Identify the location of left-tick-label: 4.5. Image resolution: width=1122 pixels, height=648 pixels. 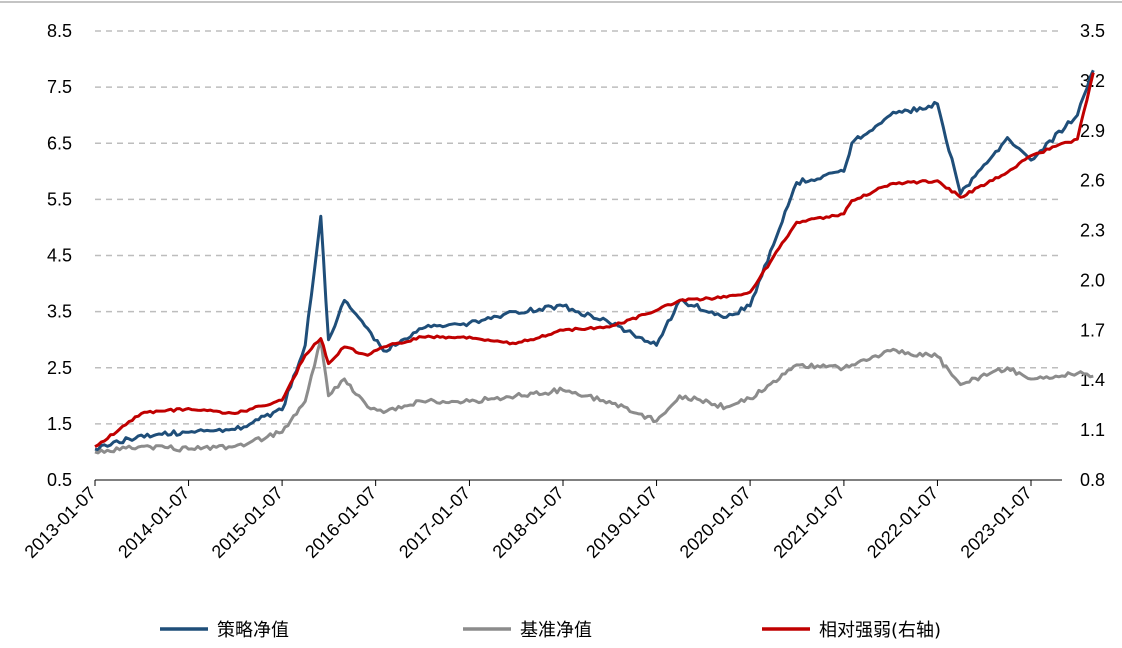
(59, 256).